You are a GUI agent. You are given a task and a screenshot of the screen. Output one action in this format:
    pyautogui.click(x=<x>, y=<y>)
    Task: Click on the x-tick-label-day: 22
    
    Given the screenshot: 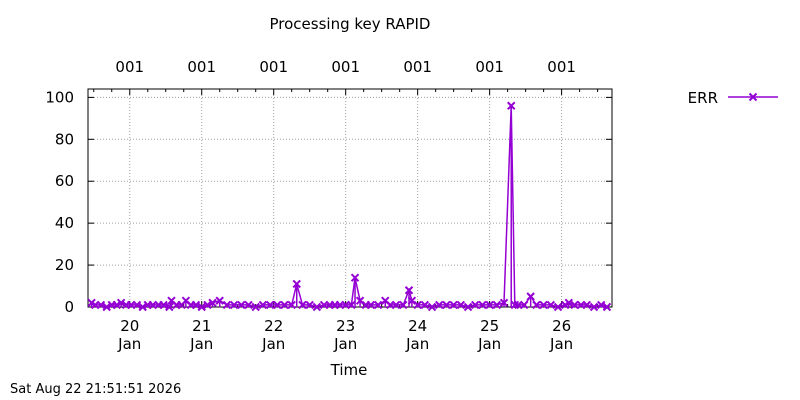 What is the action you would take?
    pyautogui.click(x=273, y=326)
    